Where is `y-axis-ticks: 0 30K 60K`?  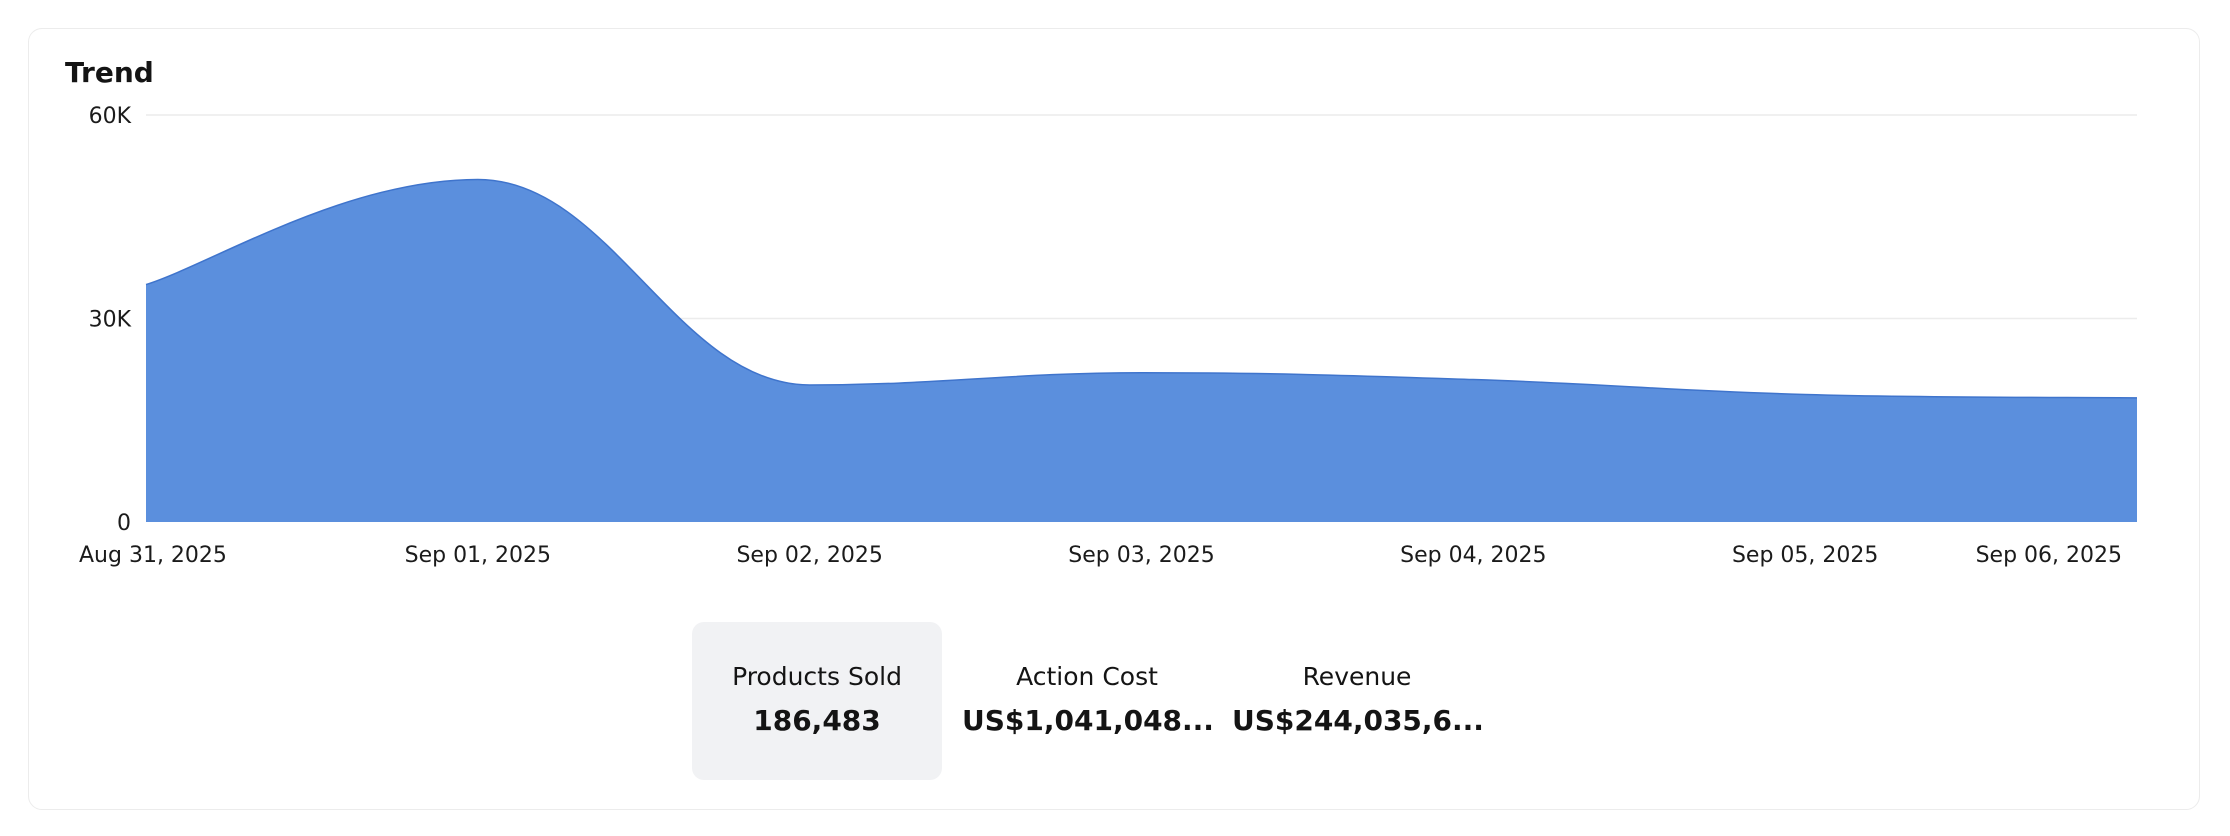
y-axis-ticks: 0 30K 60K is located at coordinates (110, 320).